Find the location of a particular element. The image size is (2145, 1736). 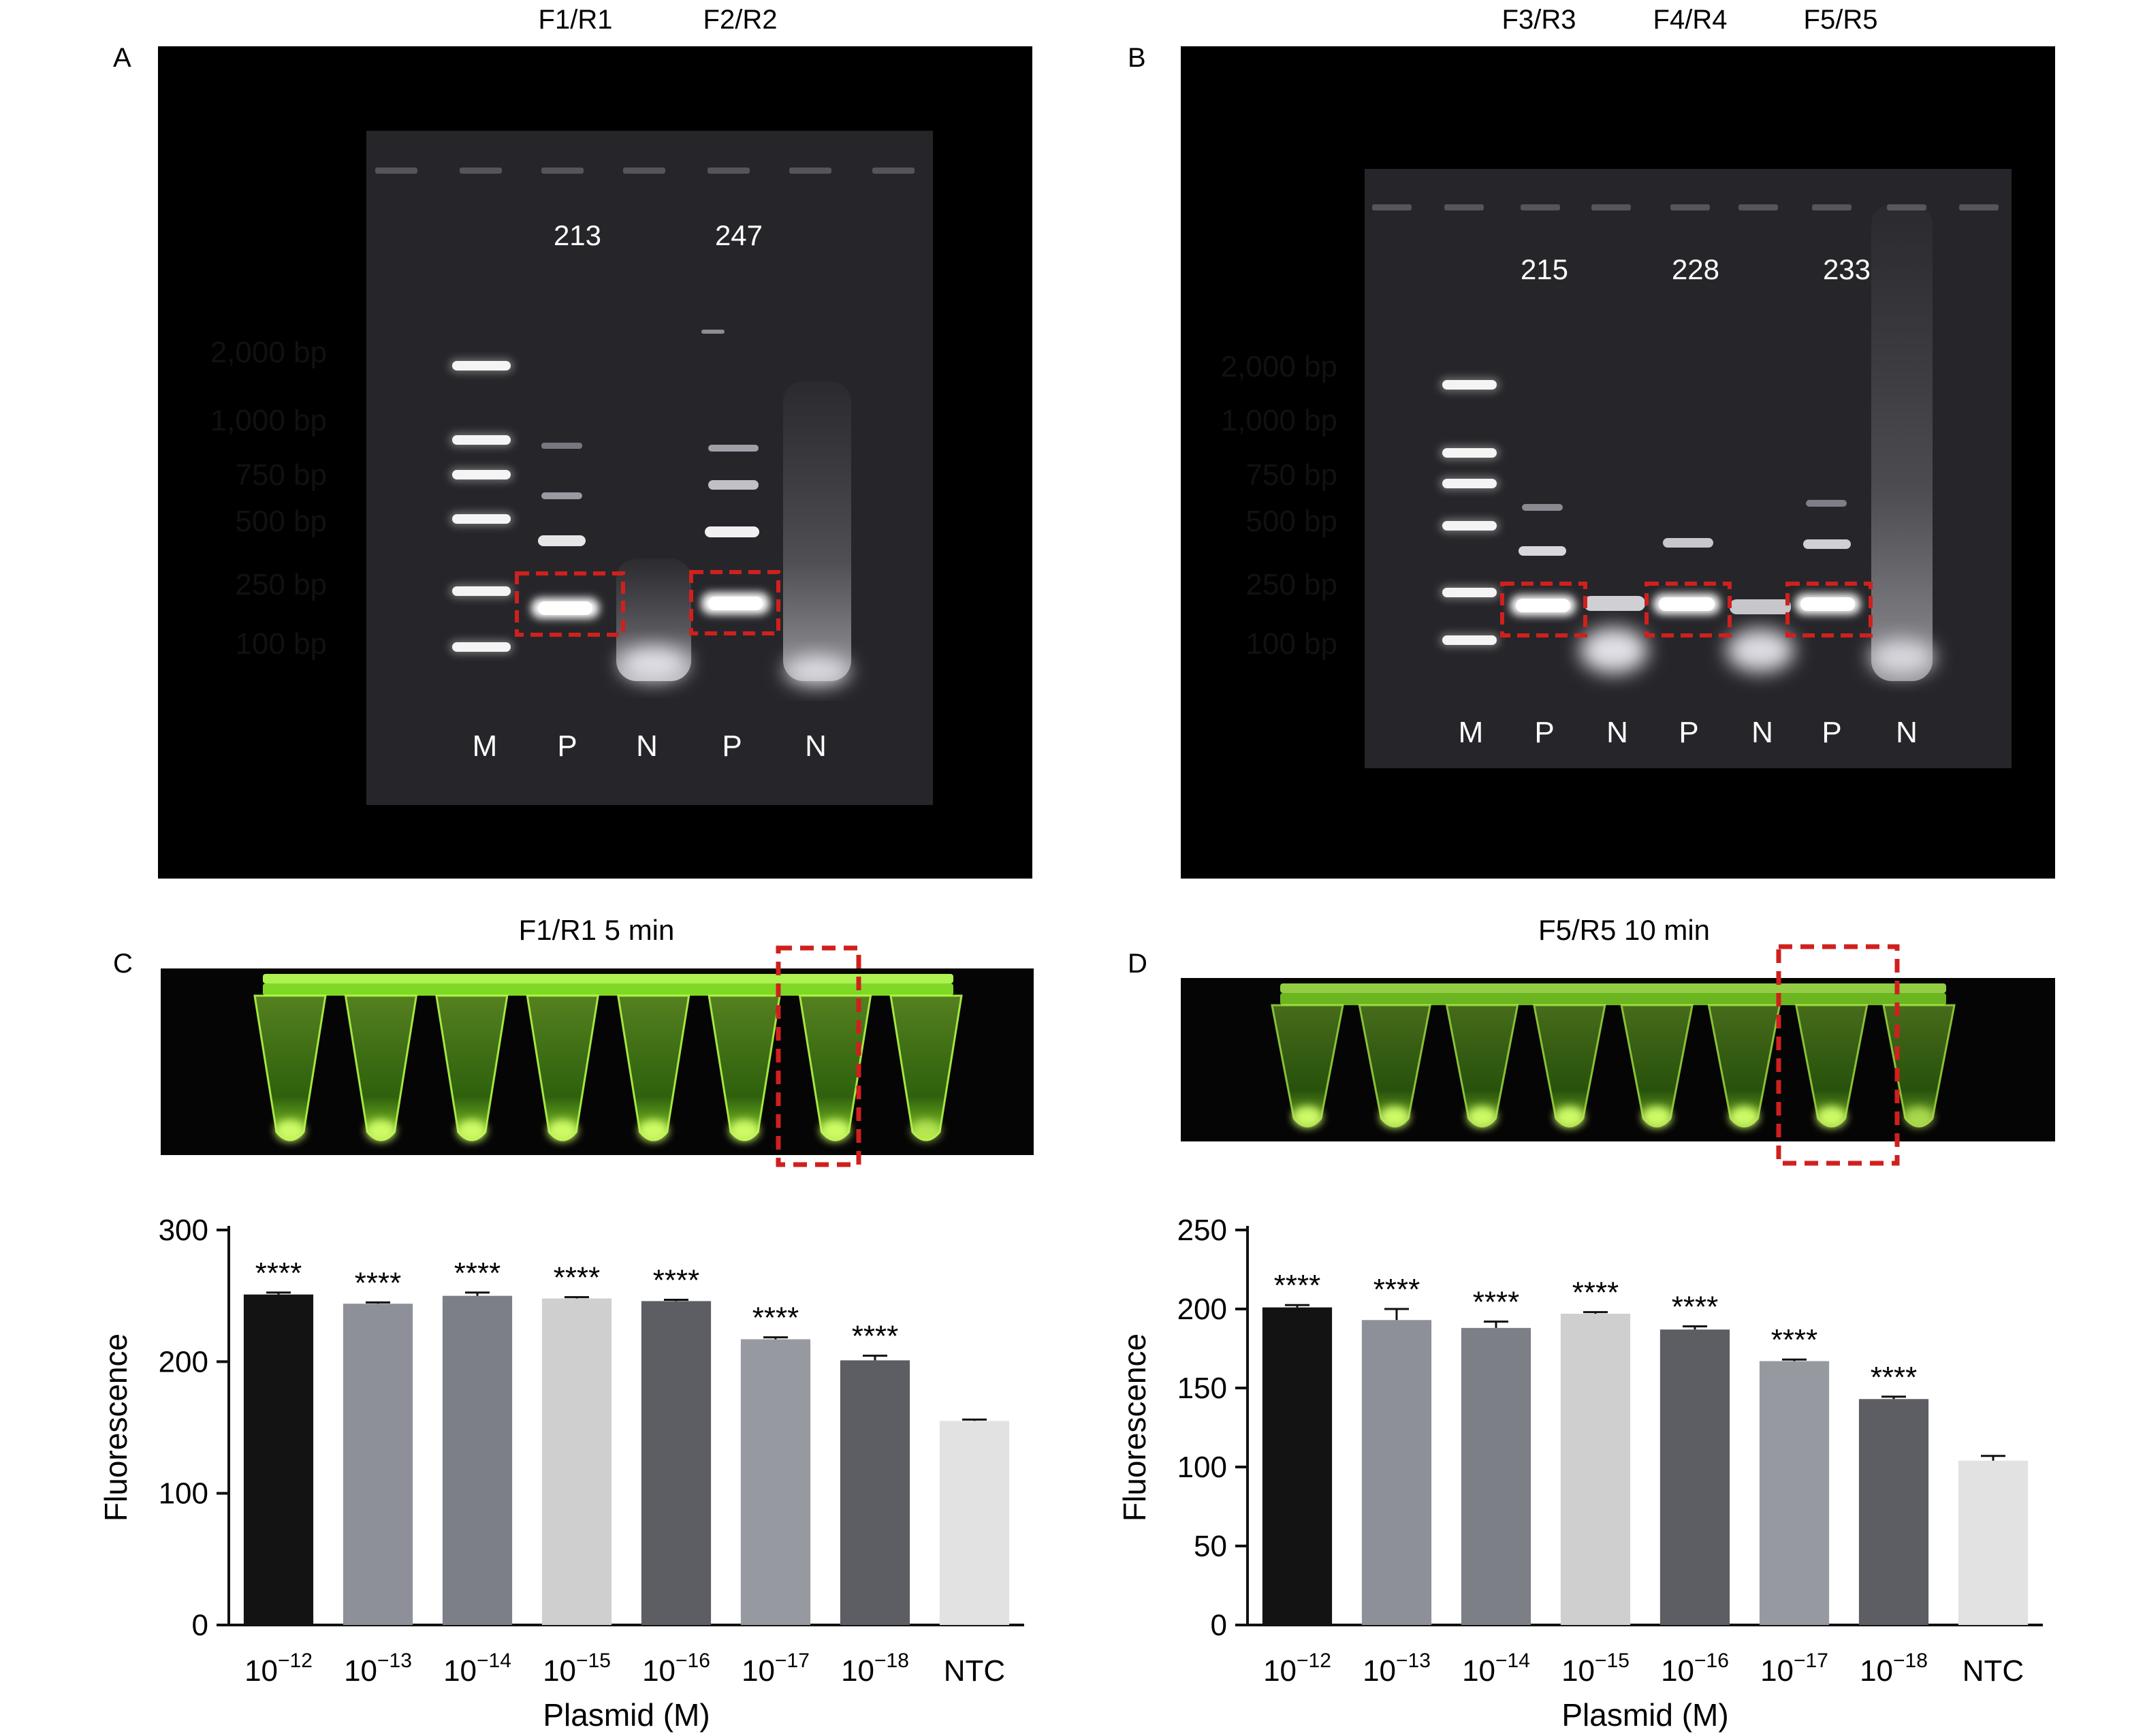

y-tick-label: 0 is located at coordinates (200, 1626).